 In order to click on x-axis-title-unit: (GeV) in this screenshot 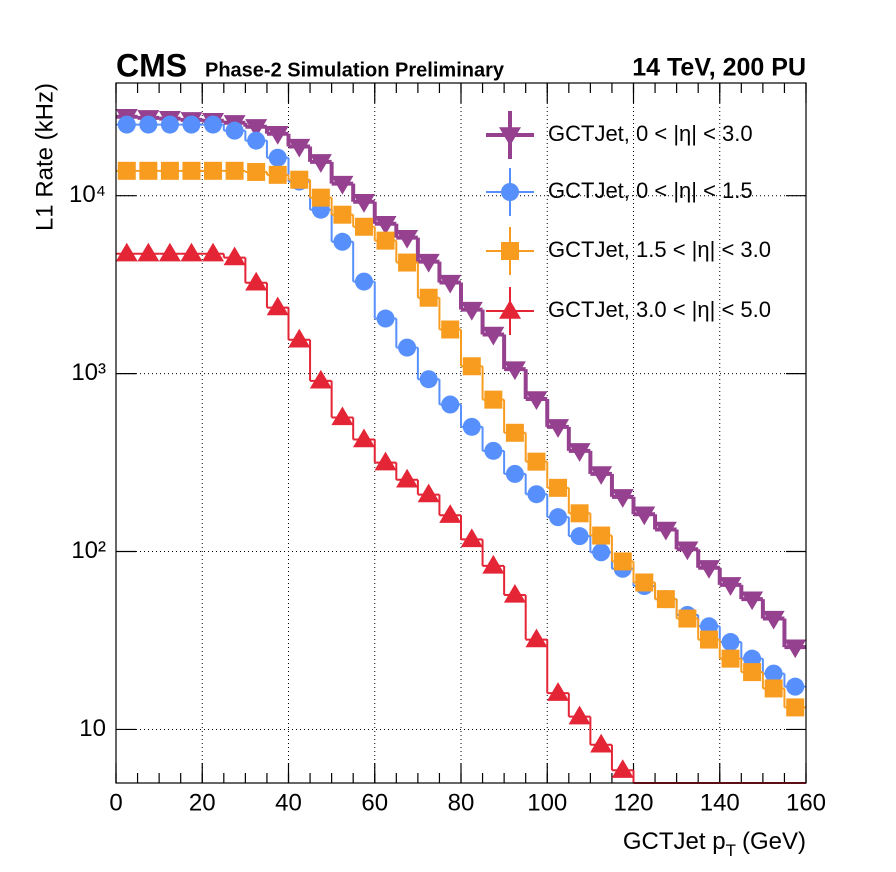, I will do `click(774, 841)`.